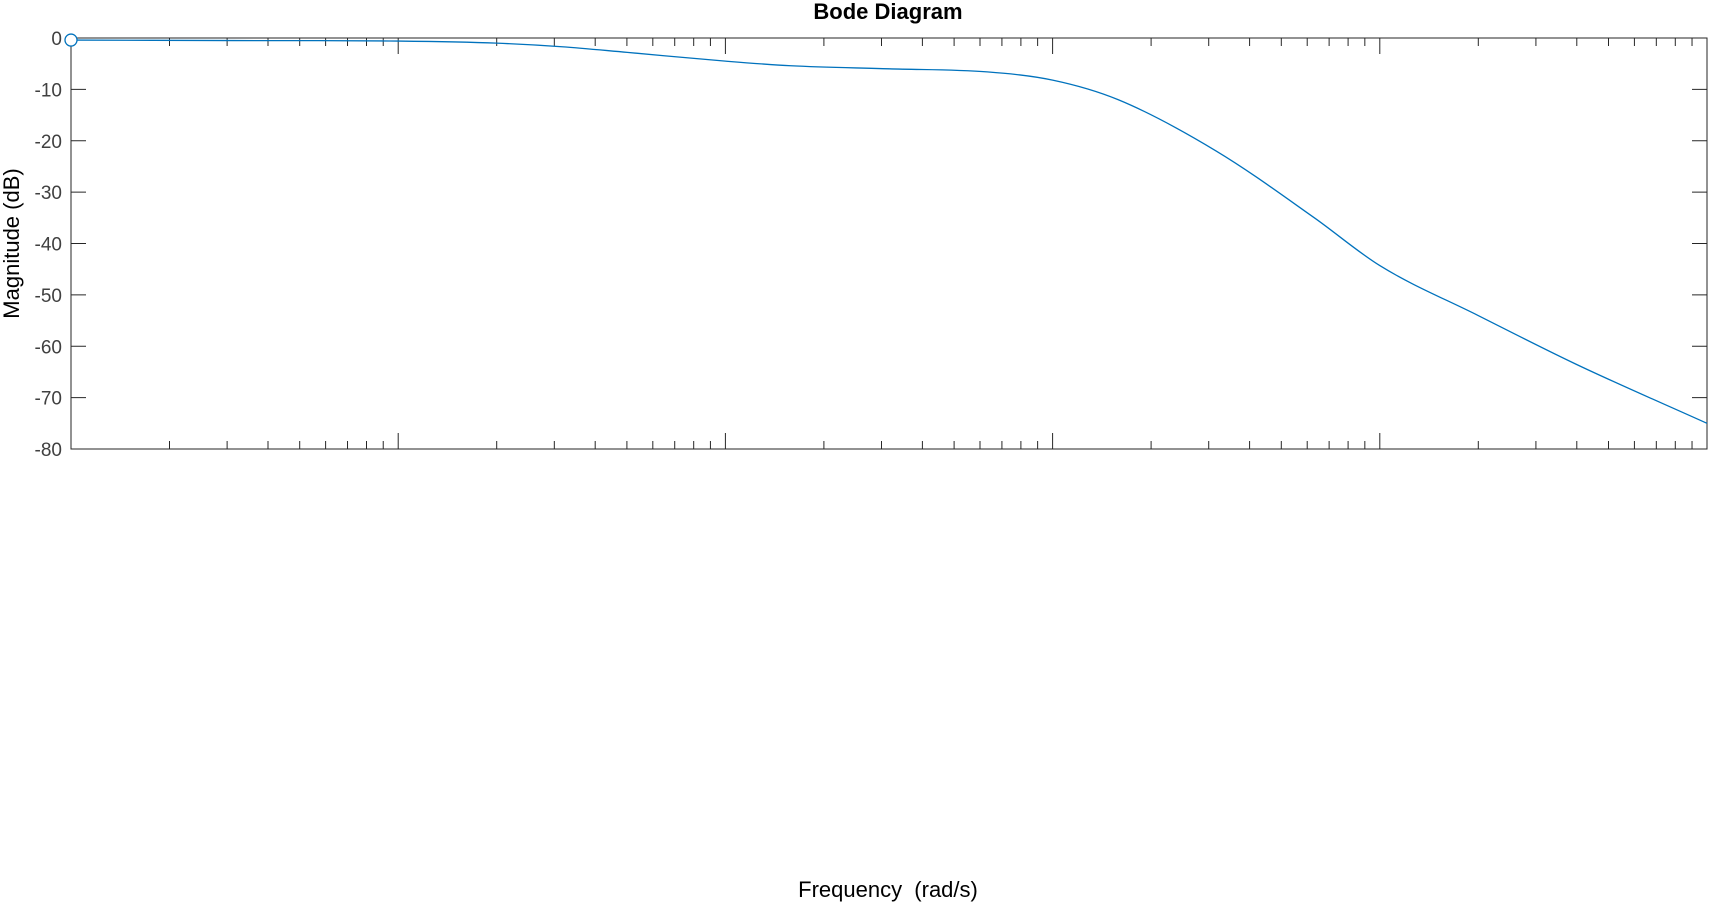 The width and height of the screenshot is (1709, 905). Describe the element at coordinates (888, 889) in the screenshot. I see `x-axis-label: Frequency (rad/s)` at that location.